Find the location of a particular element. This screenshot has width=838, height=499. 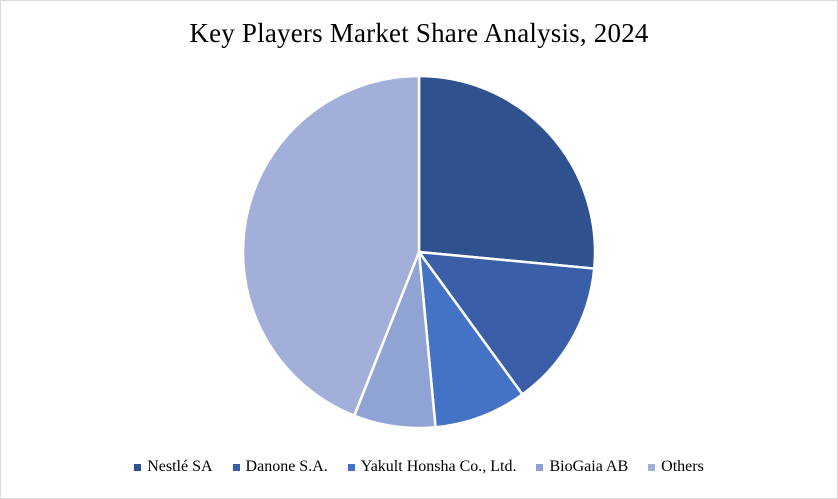

legend-item-others: Others is located at coordinates (676, 467).